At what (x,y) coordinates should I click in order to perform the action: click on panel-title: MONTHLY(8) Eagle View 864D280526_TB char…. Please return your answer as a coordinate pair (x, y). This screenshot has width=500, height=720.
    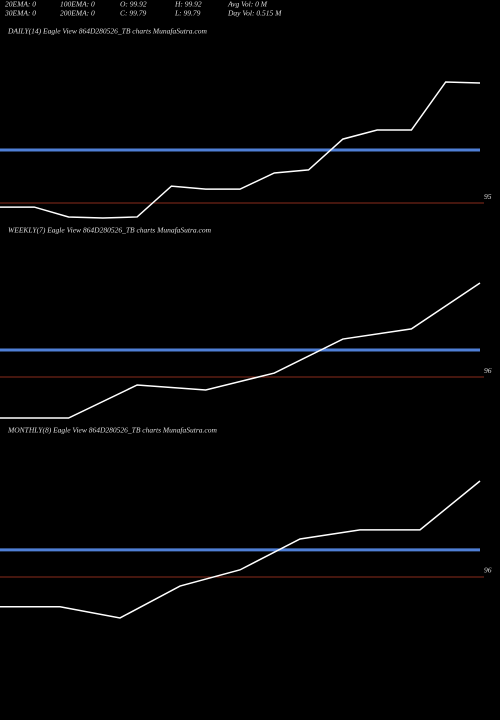
    Looking at the image, I should click on (112, 430).